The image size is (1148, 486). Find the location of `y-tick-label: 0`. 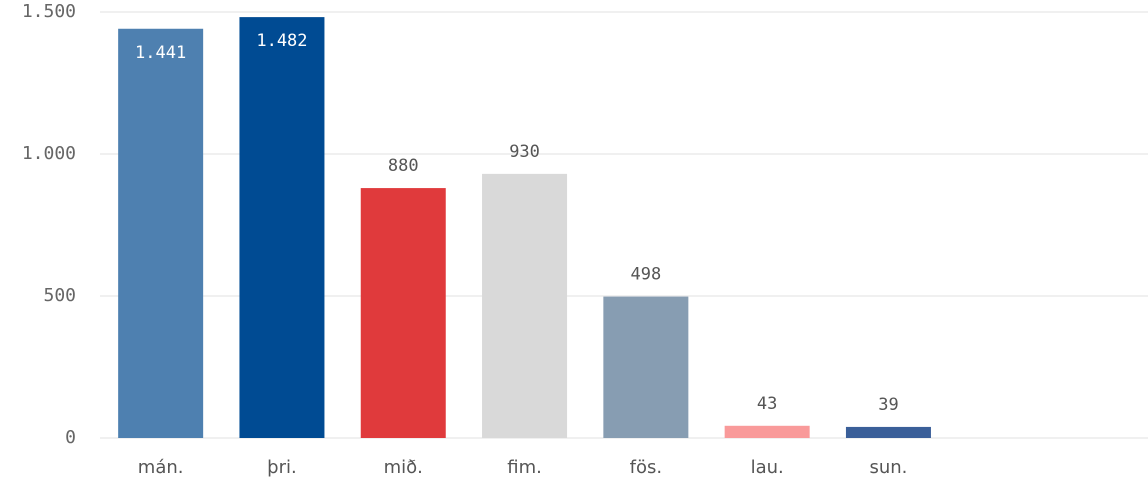

y-tick-label: 0 is located at coordinates (70, 437).